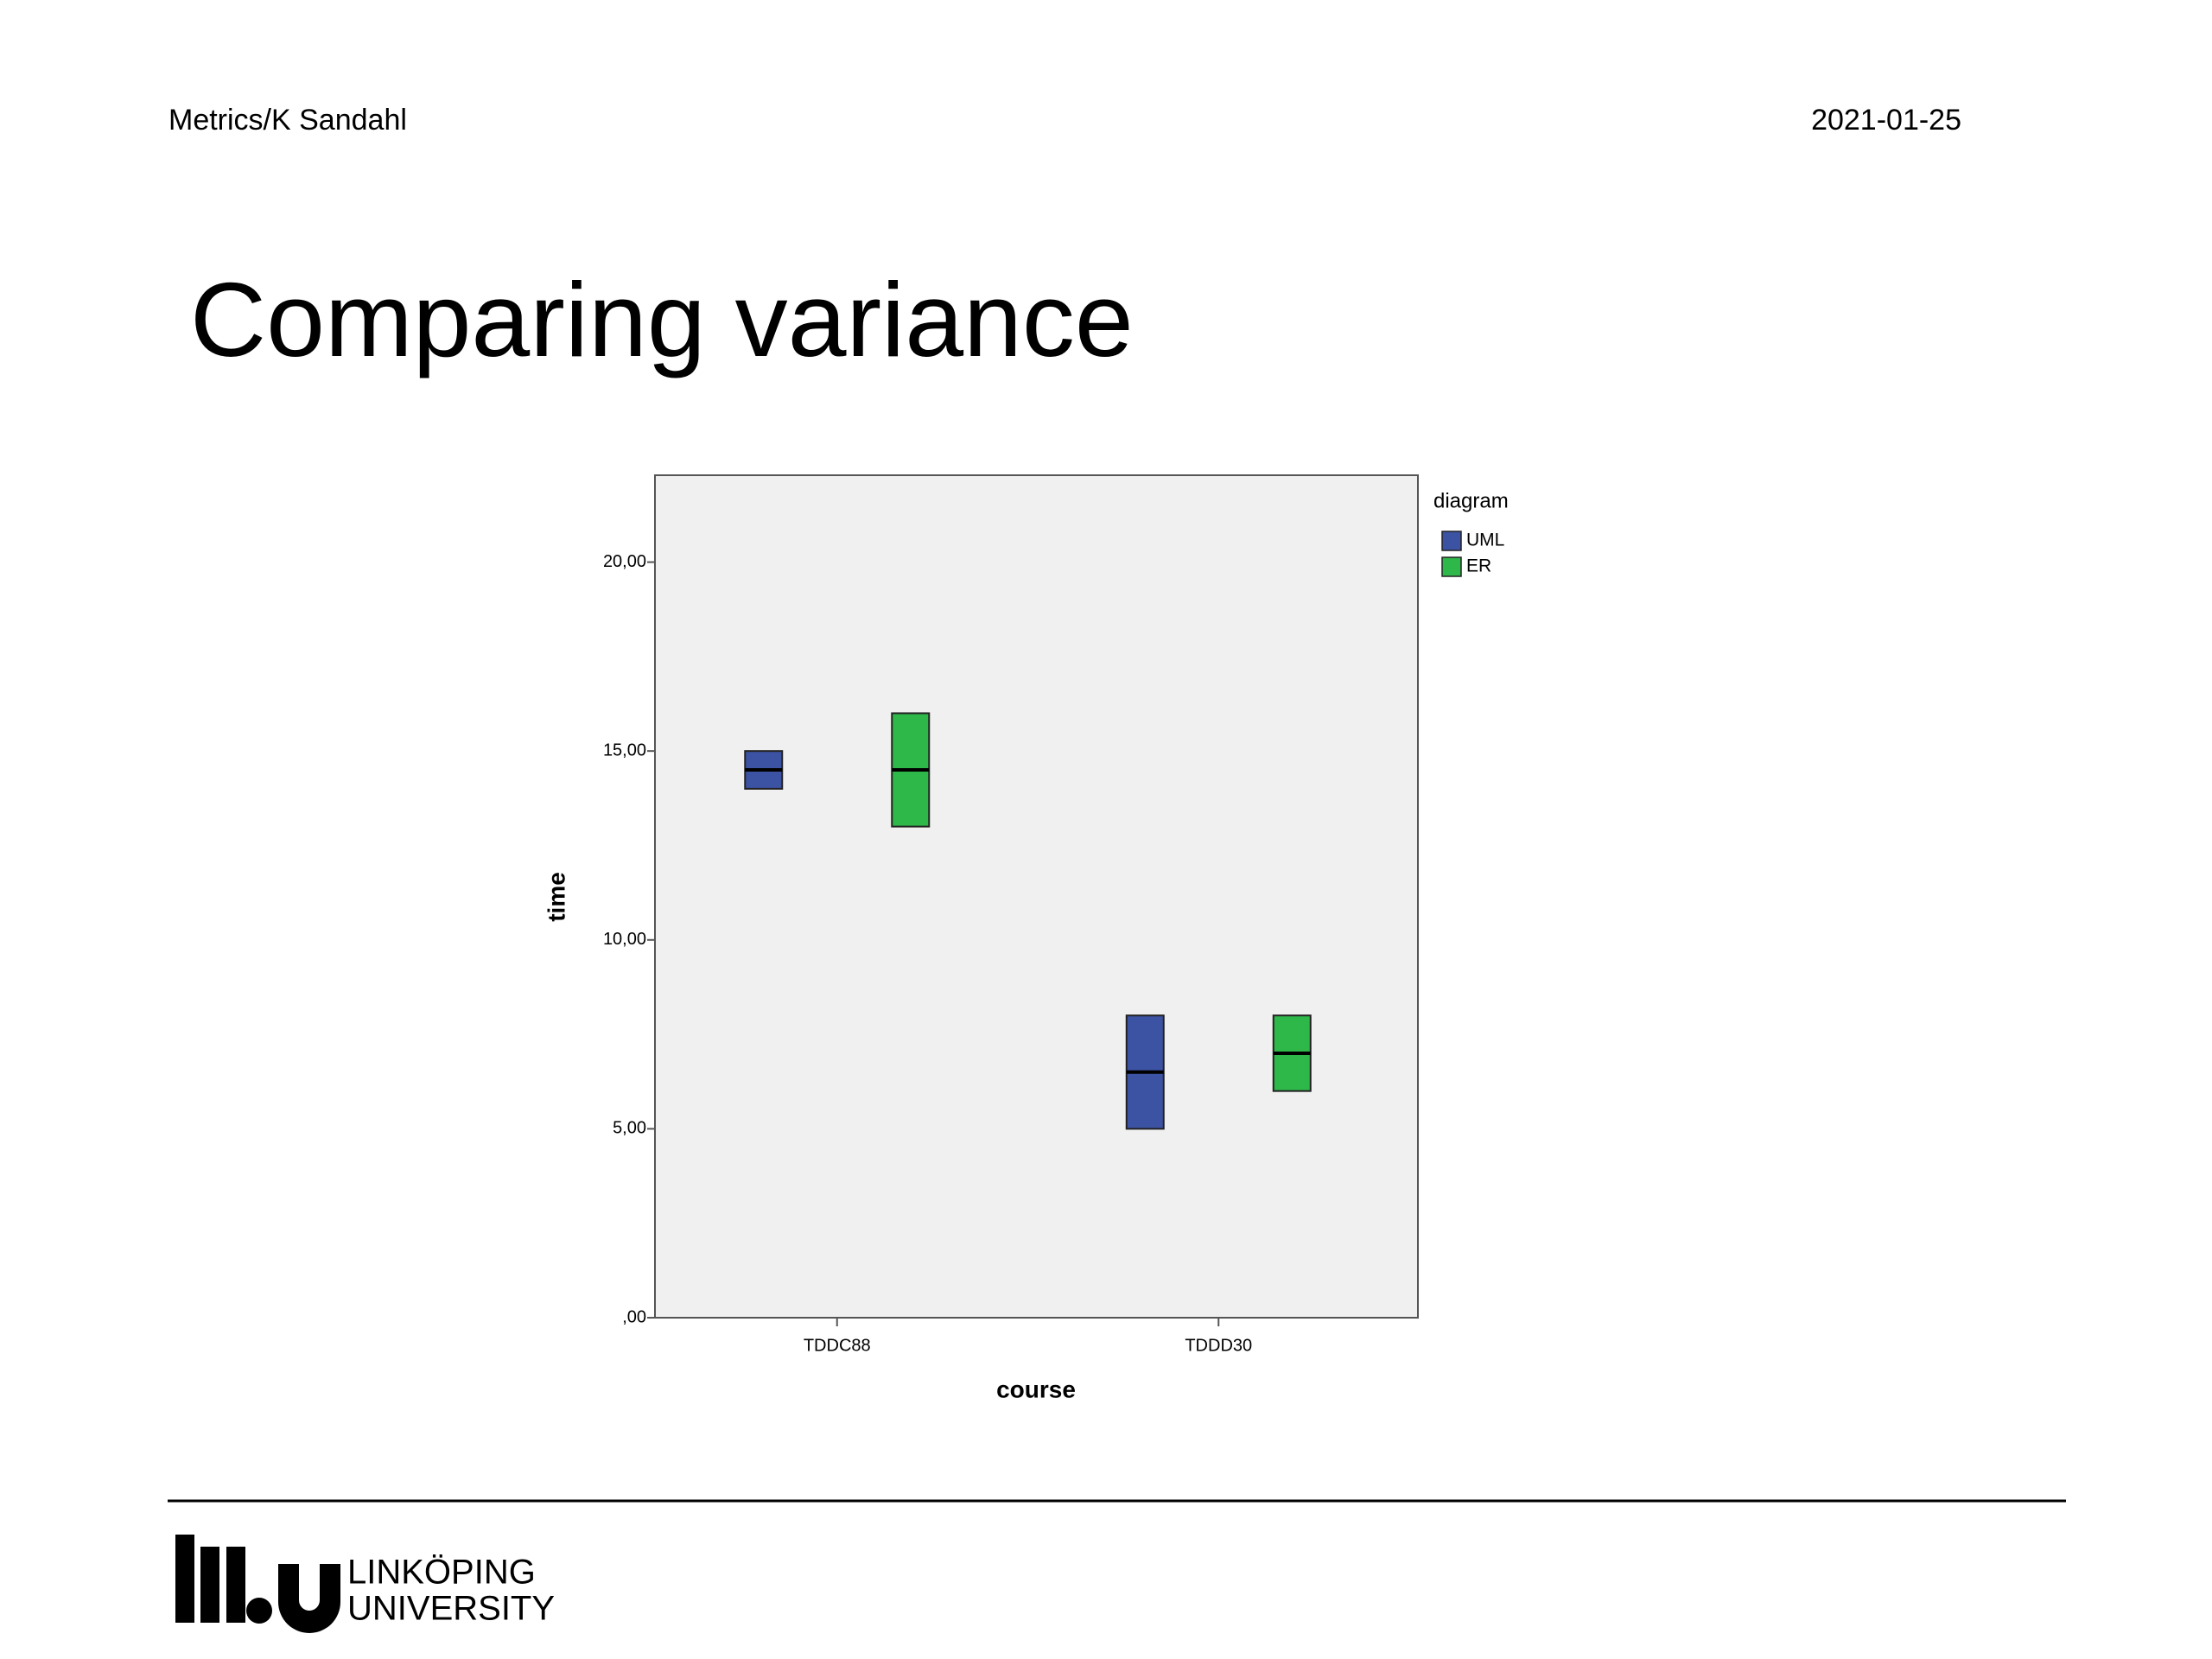 The height and width of the screenshot is (1659, 2212). Describe the element at coordinates (441, 1573) in the screenshot. I see `logo-line1: LINKÖPING` at that location.